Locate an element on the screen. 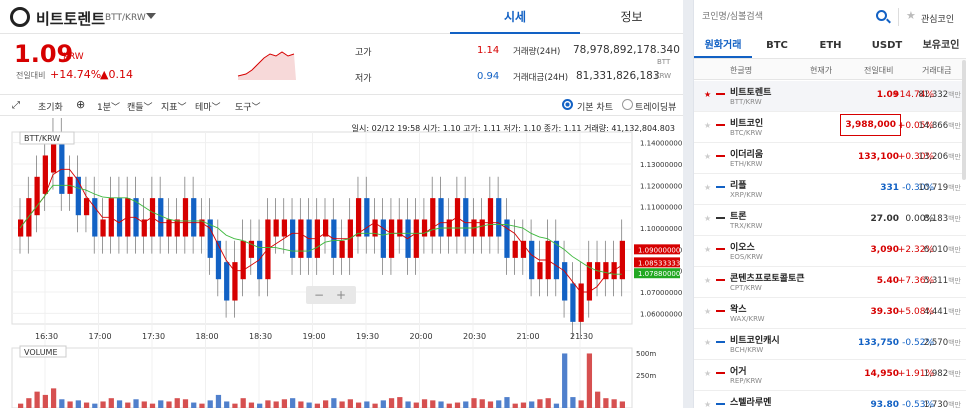 The width and height of the screenshot is (966, 408). amount-label: 거래대금(24H) is located at coordinates (541, 78).